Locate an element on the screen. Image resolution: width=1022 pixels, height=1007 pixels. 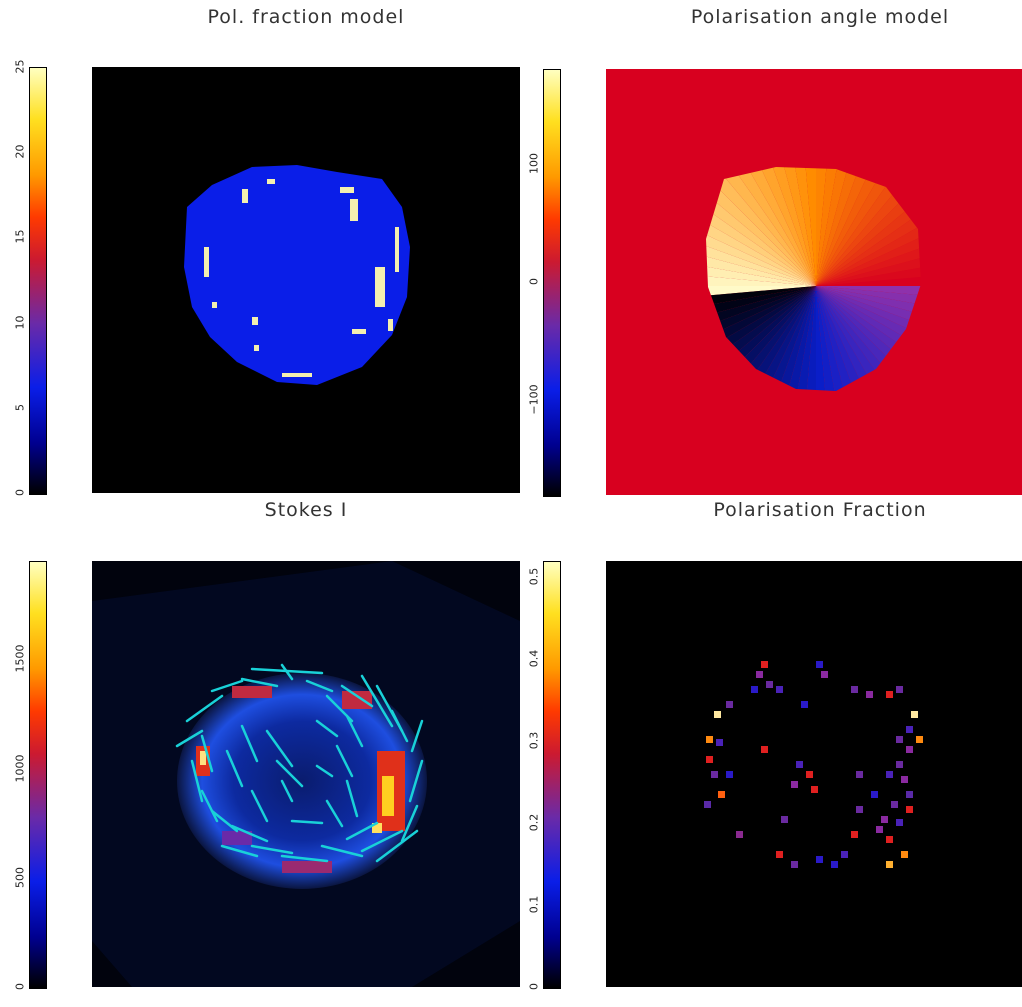
colorbar-pol-angle is located at coordinates (552, 283).